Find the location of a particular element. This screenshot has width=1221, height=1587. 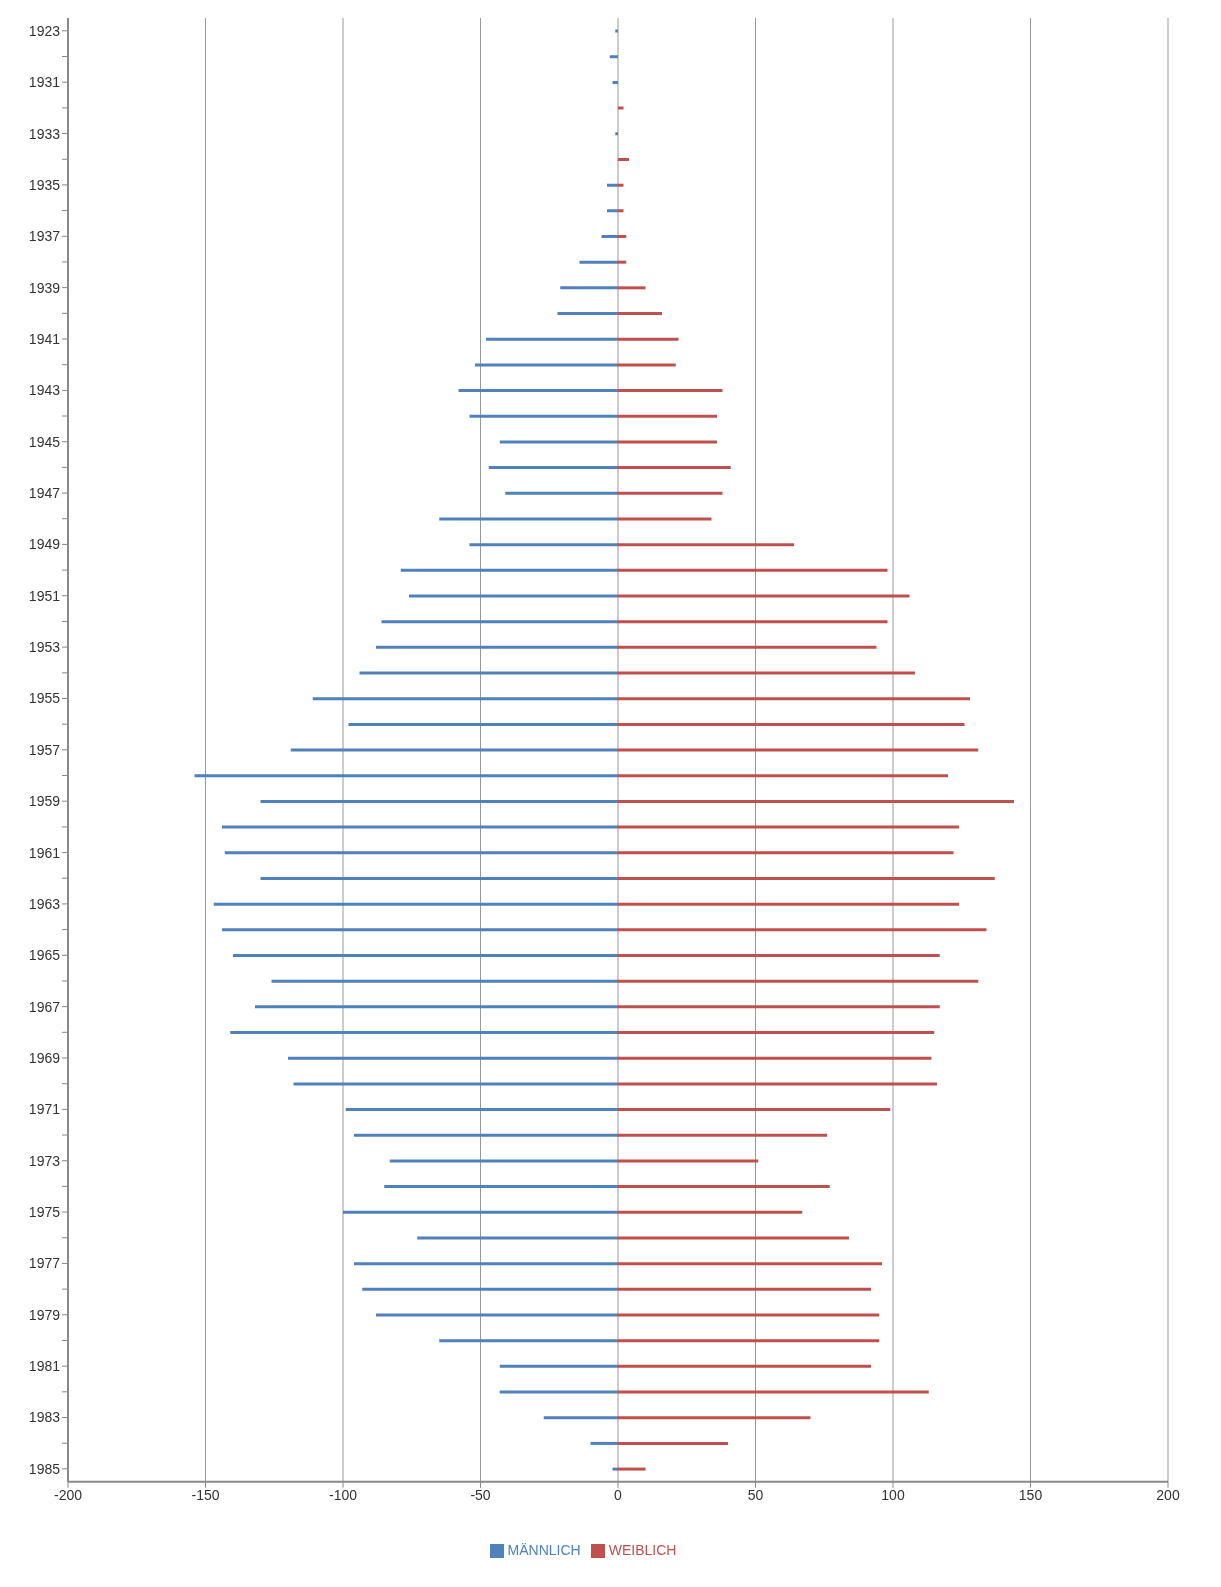

y-tick-label: 1941 is located at coordinates (44, 338).